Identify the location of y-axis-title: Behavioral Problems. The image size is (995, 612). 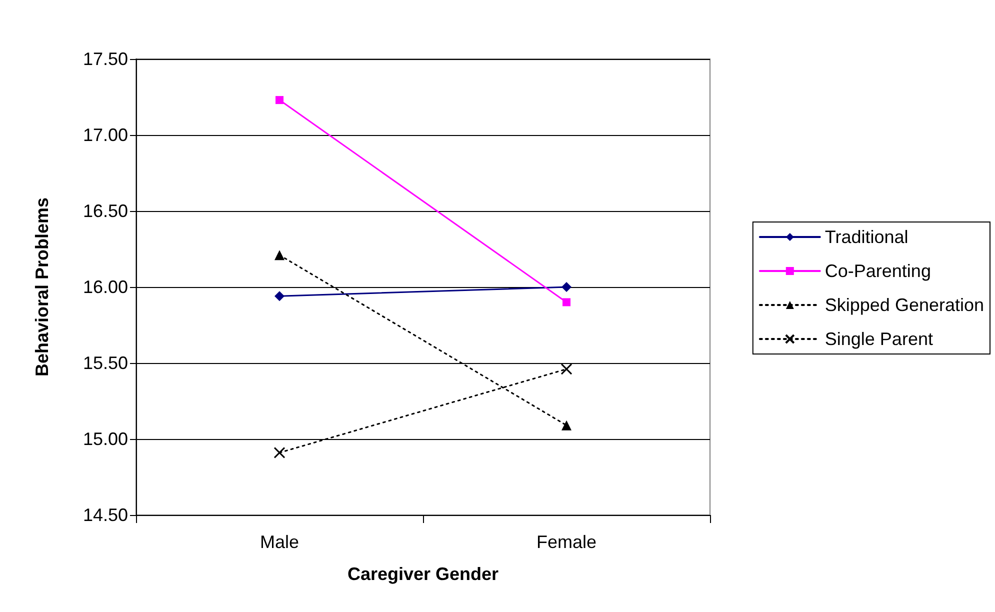
(42, 287).